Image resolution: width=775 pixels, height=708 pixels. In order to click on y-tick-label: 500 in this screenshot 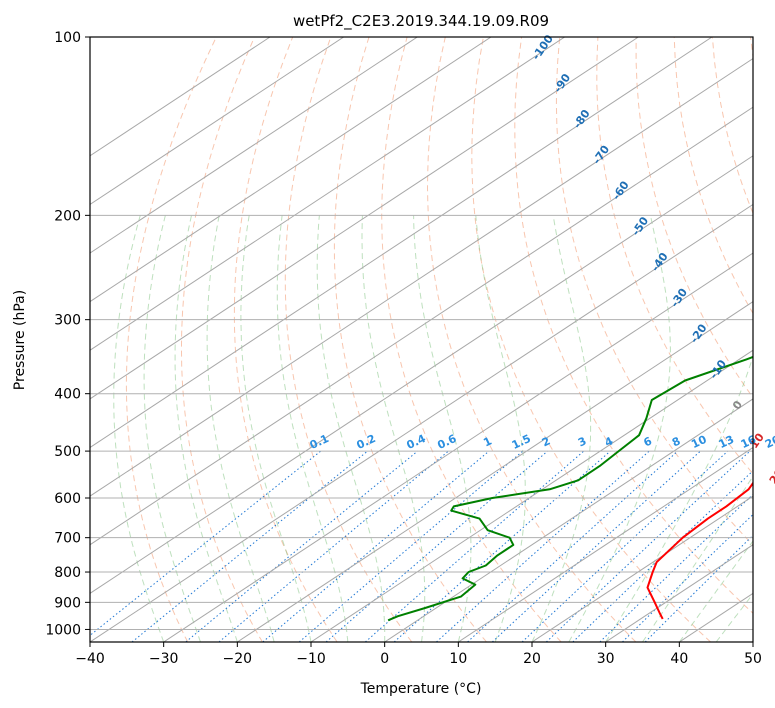, I will do `click(67, 452)`.